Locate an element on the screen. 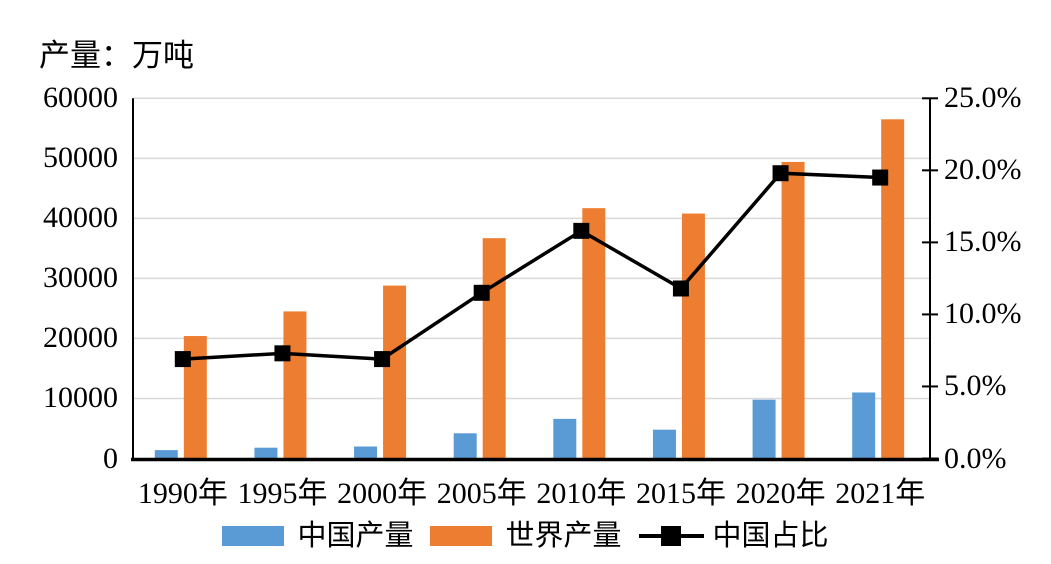 This screenshot has width=1051, height=564. right-axis-tick-label: 0.0% is located at coordinates (975, 458).